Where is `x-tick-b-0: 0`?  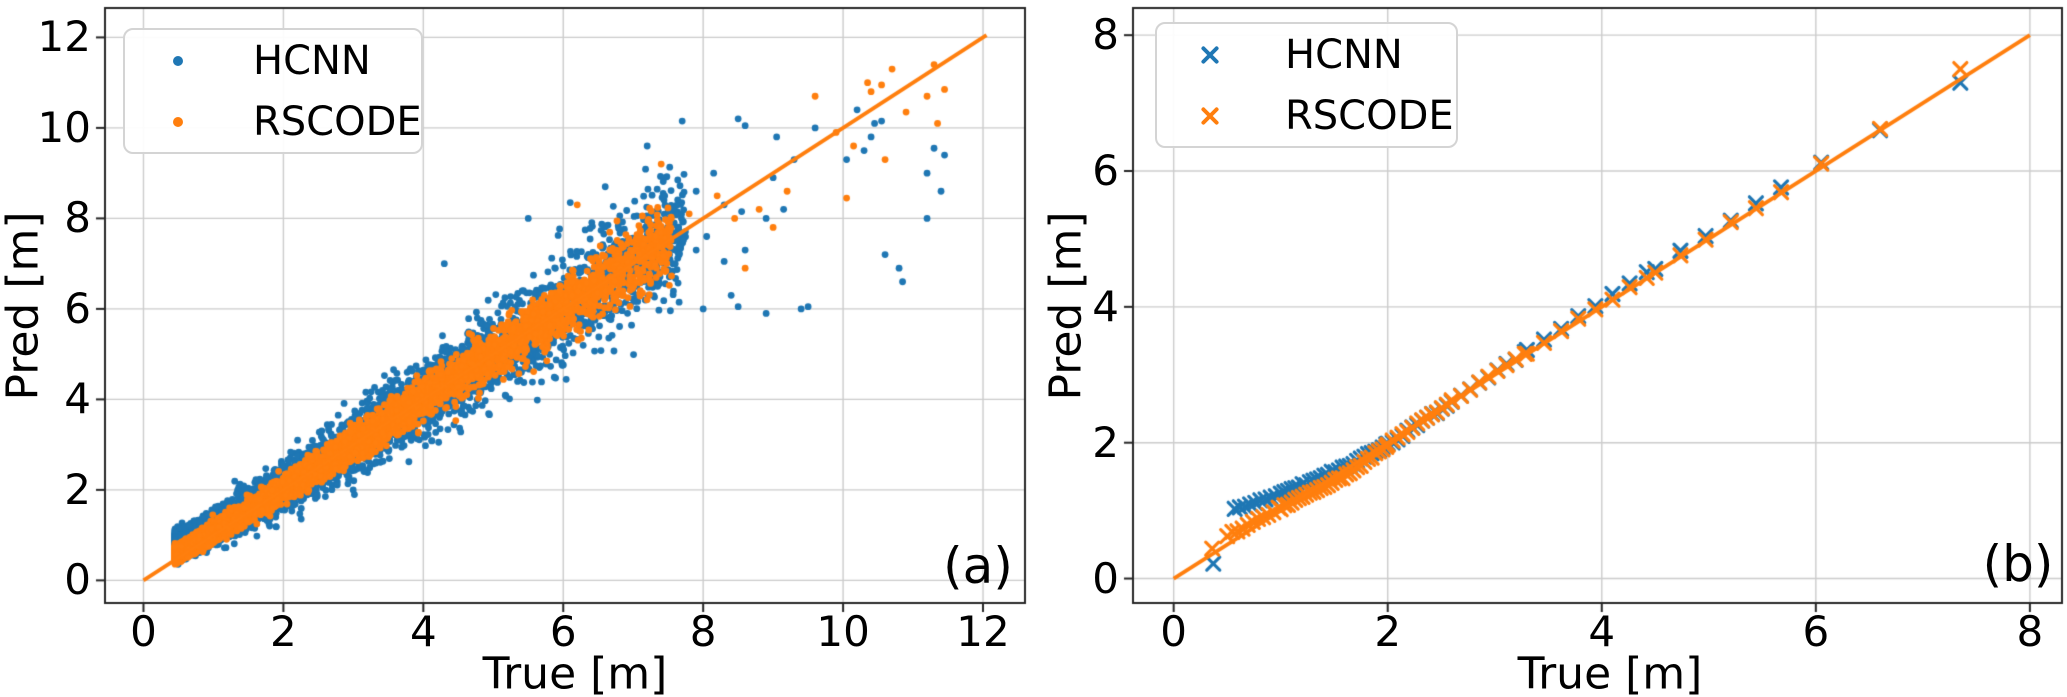
x-tick-b-0: 0 is located at coordinates (1174, 631).